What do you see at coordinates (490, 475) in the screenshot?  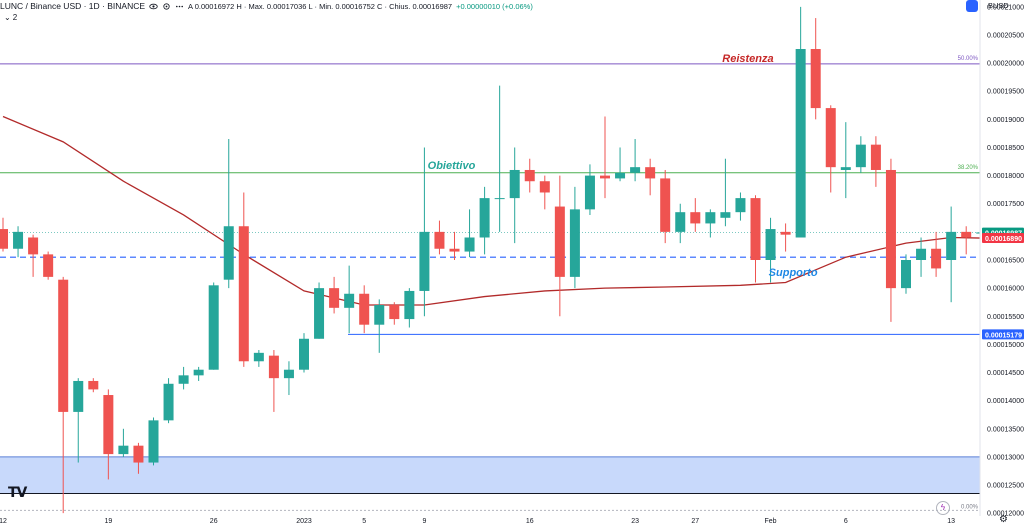 I see `support-zone-rect` at bounding box center [490, 475].